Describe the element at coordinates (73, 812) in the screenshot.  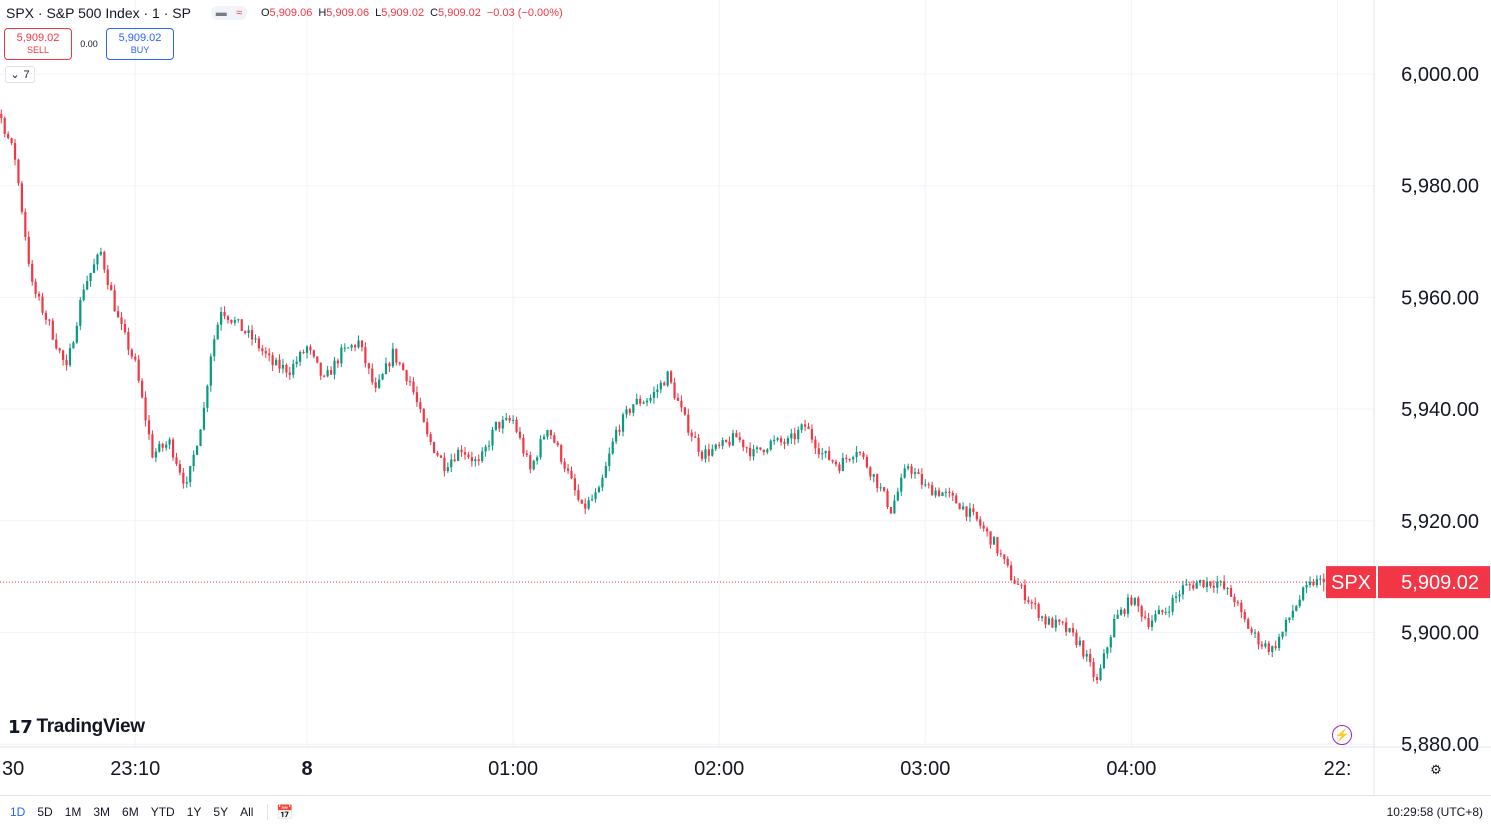
I see `range-1m: 1M` at that location.